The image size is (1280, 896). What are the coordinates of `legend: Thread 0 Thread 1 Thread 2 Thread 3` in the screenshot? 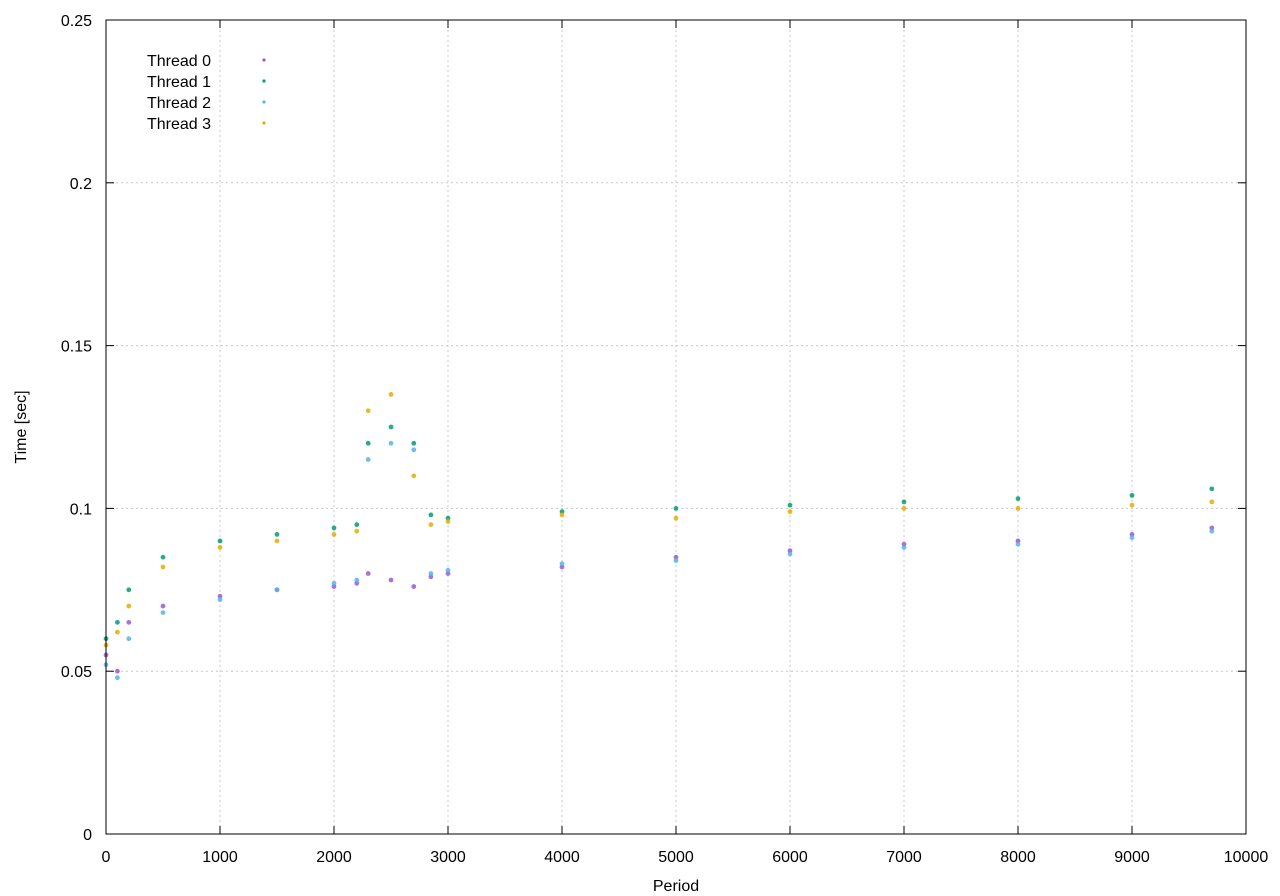 It's located at (206, 93).